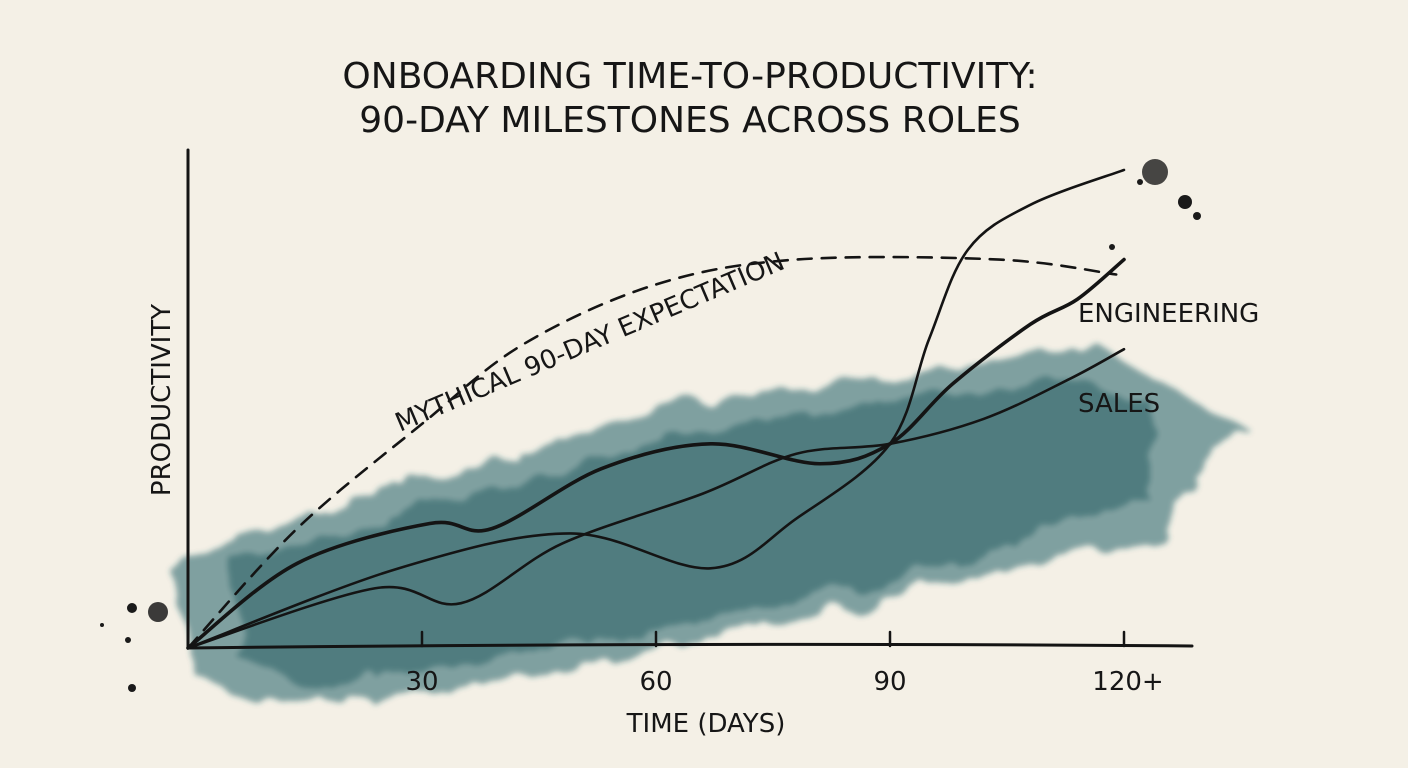 The width and height of the screenshot is (1408, 768). What do you see at coordinates (655, 682) in the screenshot?
I see `x-tick-label: 60` at bounding box center [655, 682].